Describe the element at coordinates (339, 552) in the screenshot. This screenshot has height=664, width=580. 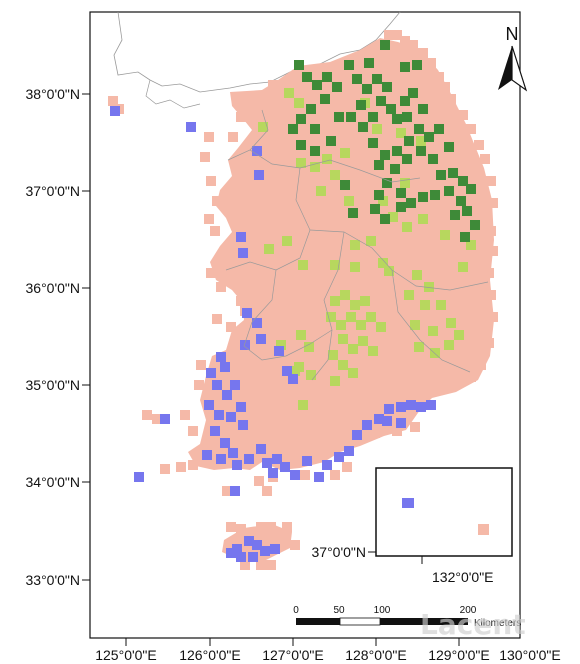
I see `inset-lat-label: 37°0'0"N` at that location.